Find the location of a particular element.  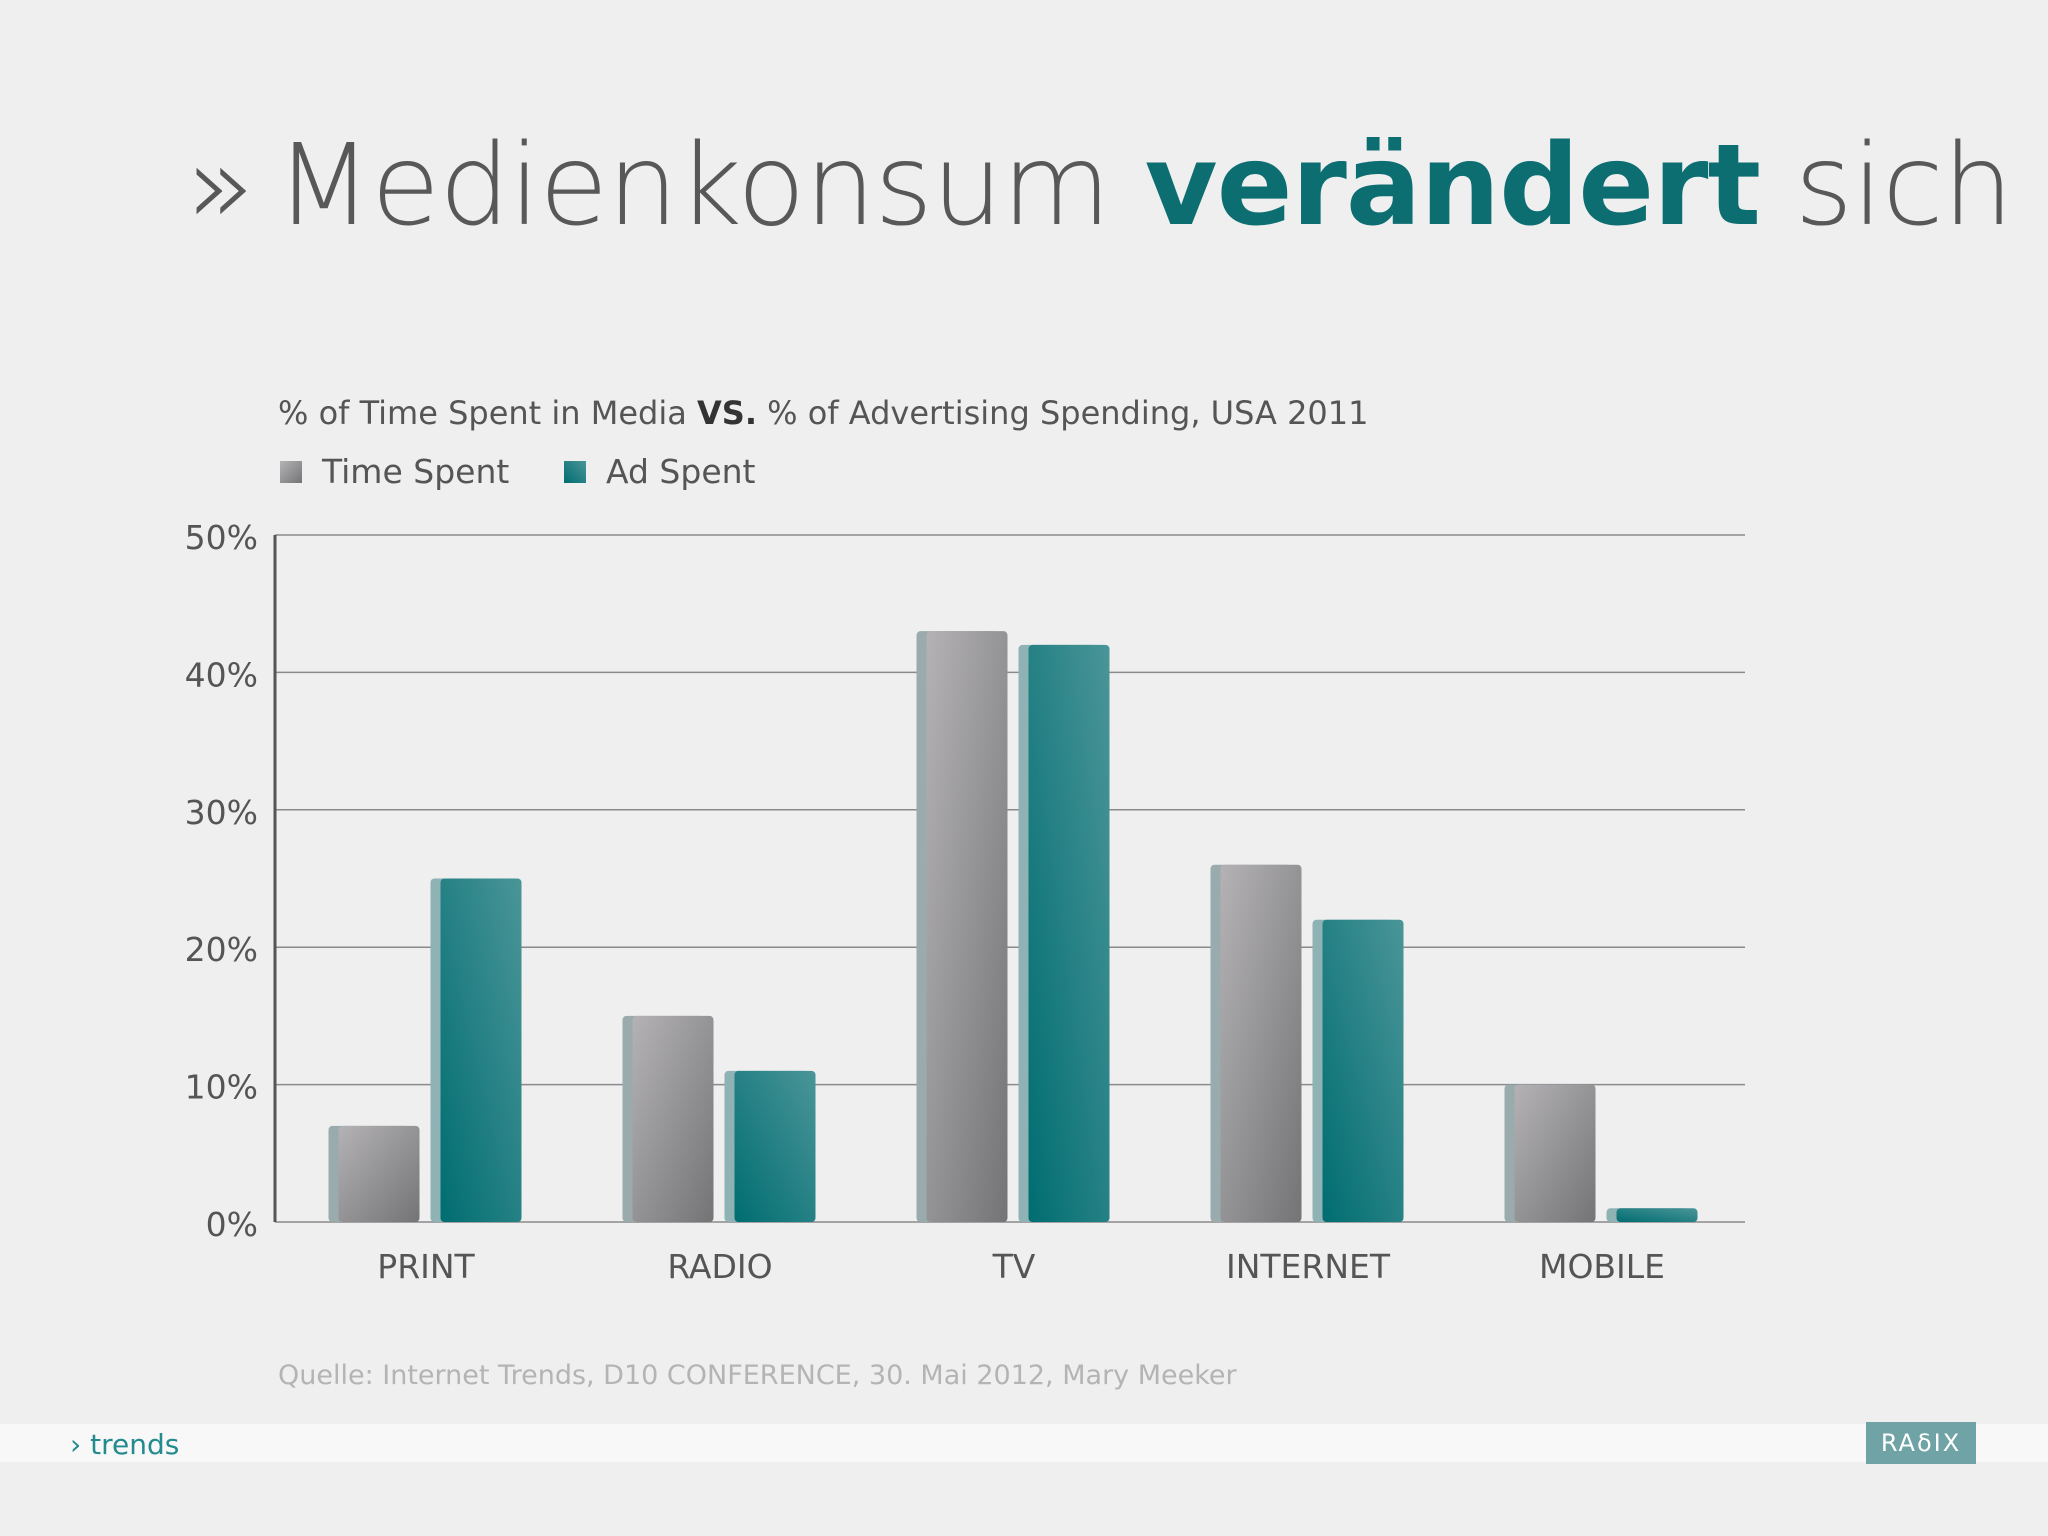

y-tick-label: 20% is located at coordinates (221, 949).